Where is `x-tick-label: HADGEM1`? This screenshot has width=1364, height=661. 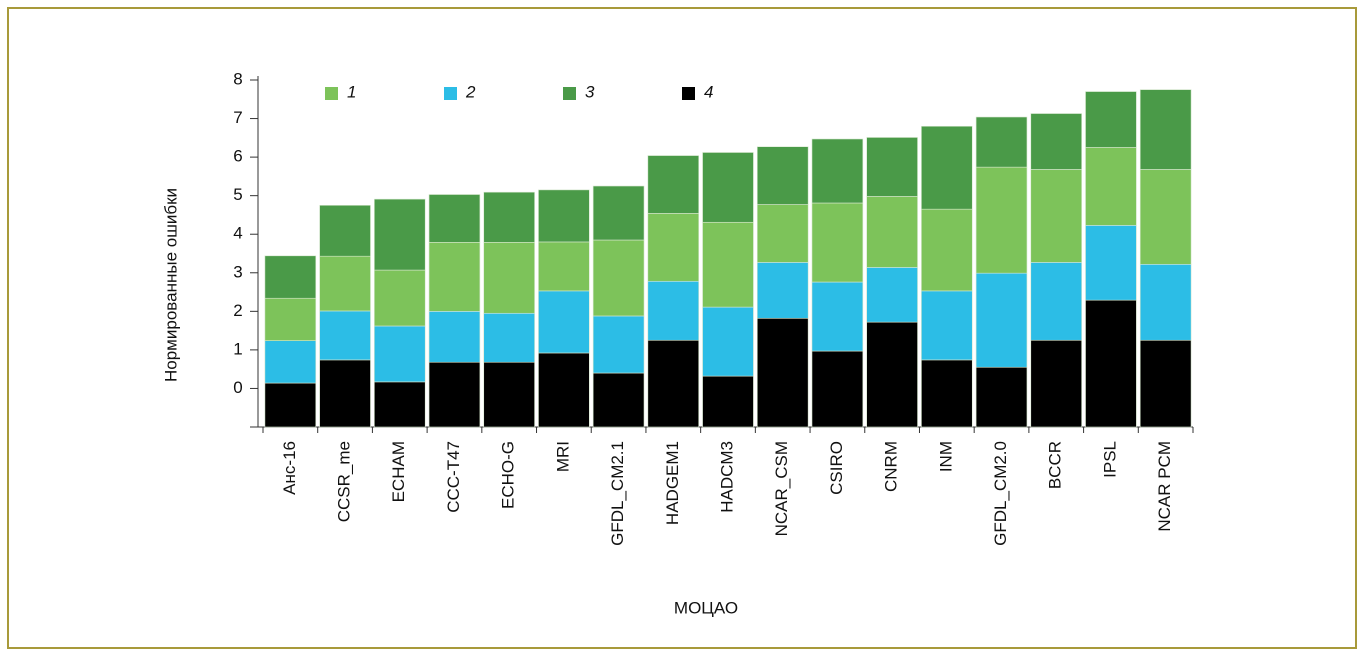 x-tick-label: HADGEM1 is located at coordinates (672, 483).